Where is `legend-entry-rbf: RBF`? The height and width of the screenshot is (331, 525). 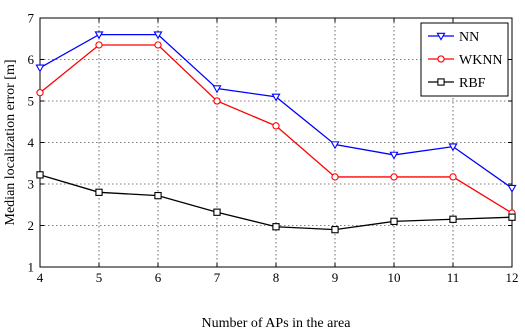 legend-entry-rbf: RBF is located at coordinates (457, 83).